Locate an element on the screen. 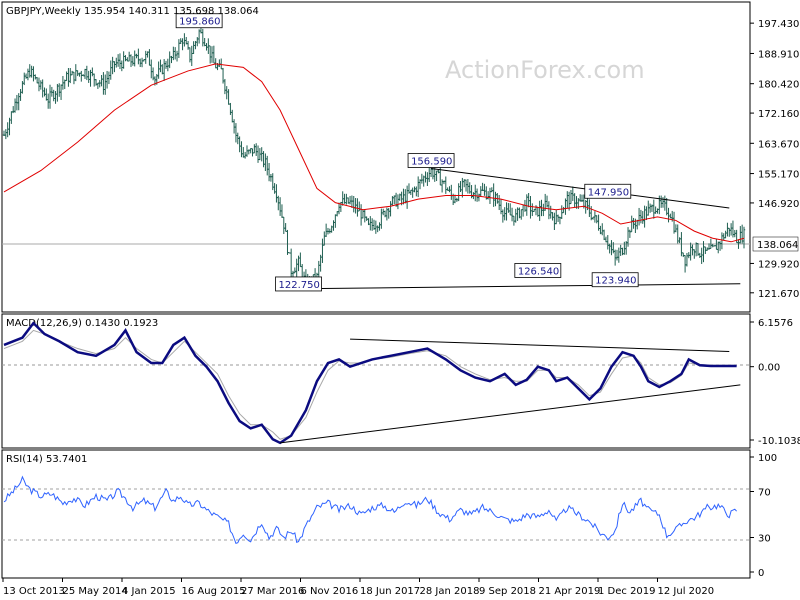  rsi-ytick-label: 0 is located at coordinates (761, 573).